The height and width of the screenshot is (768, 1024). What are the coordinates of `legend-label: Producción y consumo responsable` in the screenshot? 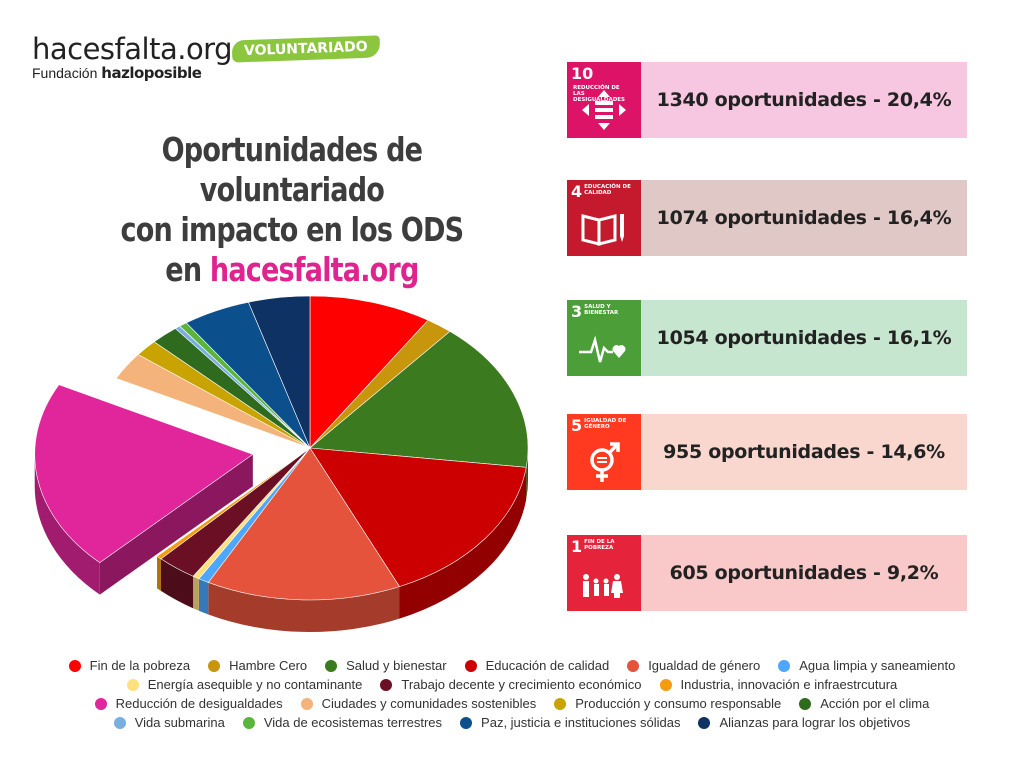 It's located at (678, 703).